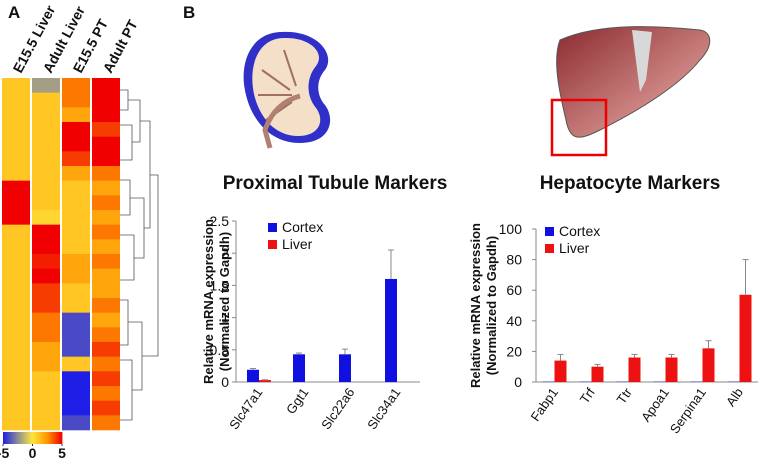 The height and width of the screenshot is (462, 758). Describe the element at coordinates (208, 301) in the screenshot. I see `y-axis-label-line: Relative mRNA expression` at that location.